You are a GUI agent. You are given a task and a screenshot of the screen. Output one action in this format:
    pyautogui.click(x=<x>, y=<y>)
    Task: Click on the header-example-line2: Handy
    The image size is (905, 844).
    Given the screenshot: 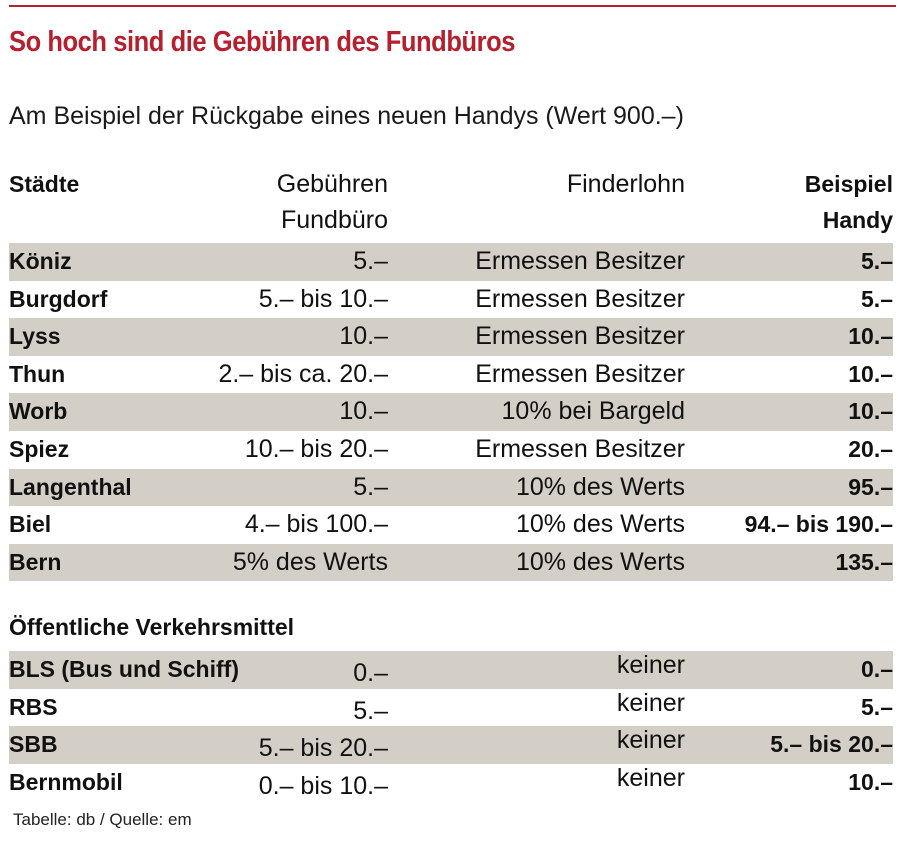 What is the action you would take?
    pyautogui.click(x=857, y=220)
    